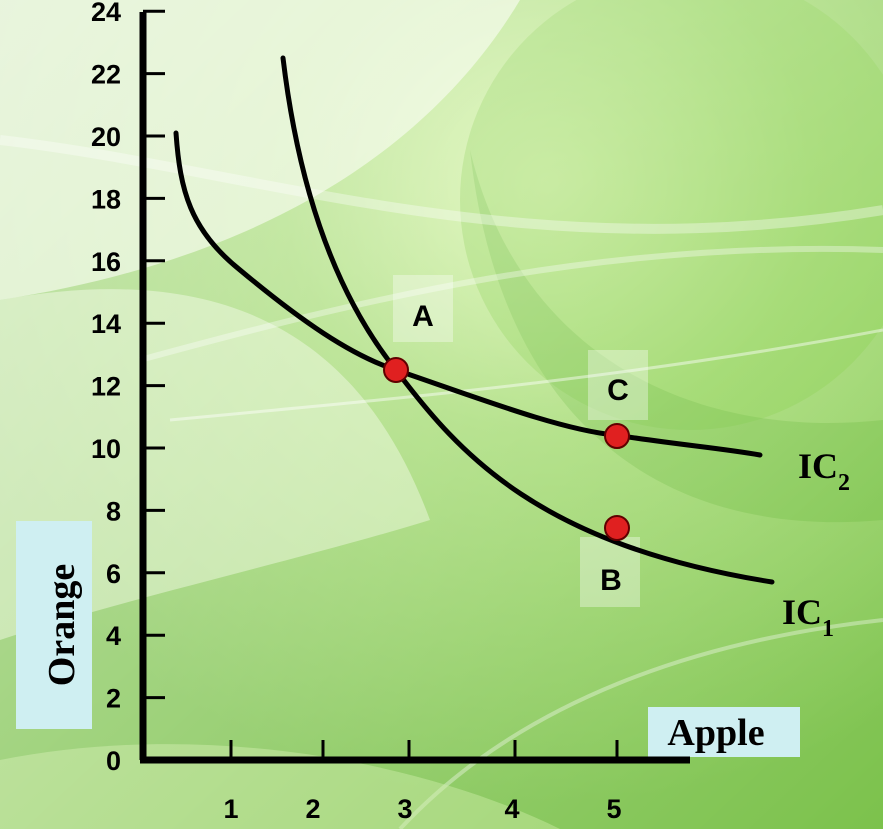 The width and height of the screenshot is (883, 829). Describe the element at coordinates (230, 809) in the screenshot. I see `x-tick-label: 1` at that location.